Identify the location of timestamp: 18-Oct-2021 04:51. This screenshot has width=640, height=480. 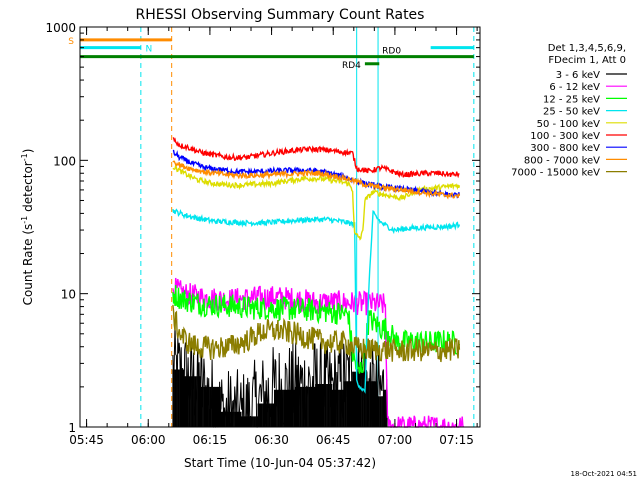
(604, 474).